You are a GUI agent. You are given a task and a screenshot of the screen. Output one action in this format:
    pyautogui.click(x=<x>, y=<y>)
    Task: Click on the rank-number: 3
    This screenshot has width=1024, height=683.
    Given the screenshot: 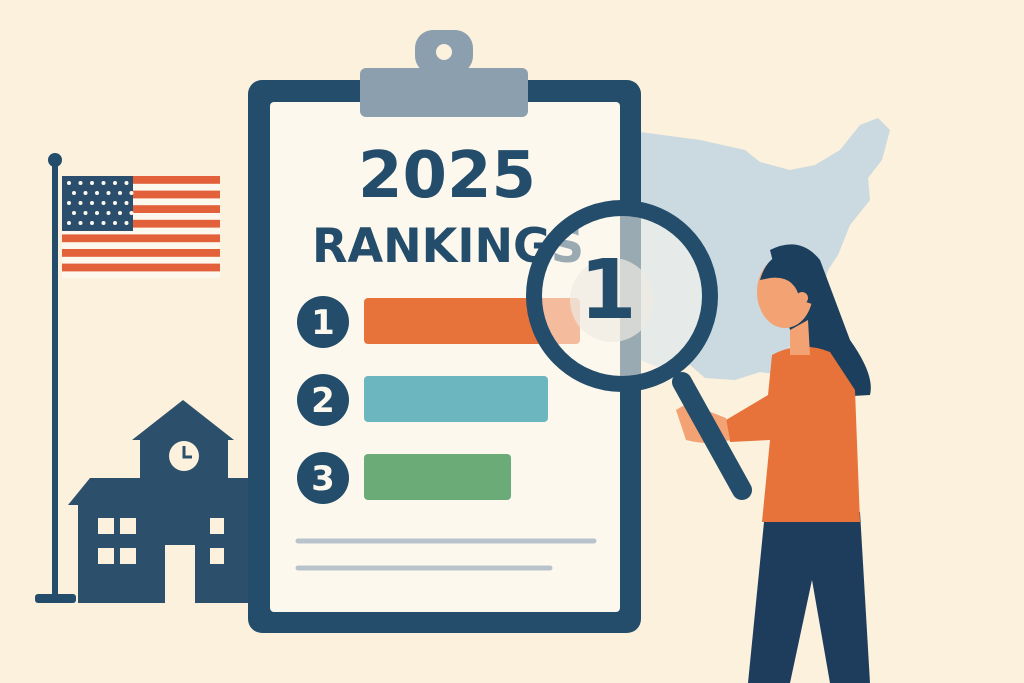 What is the action you would take?
    pyautogui.click(x=323, y=479)
    